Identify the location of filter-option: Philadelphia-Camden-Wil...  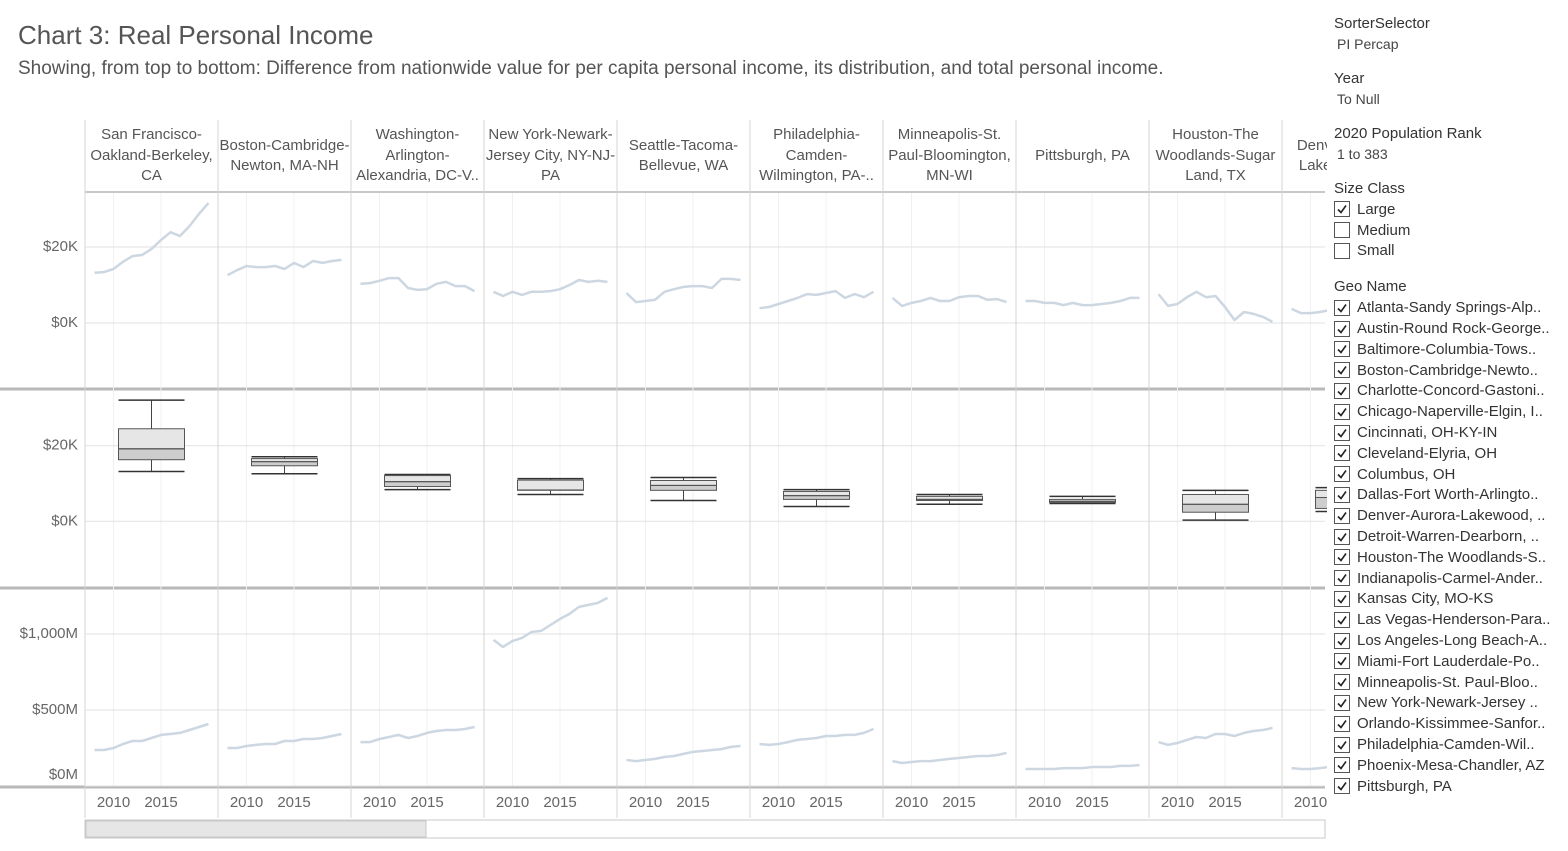
(1449, 744).